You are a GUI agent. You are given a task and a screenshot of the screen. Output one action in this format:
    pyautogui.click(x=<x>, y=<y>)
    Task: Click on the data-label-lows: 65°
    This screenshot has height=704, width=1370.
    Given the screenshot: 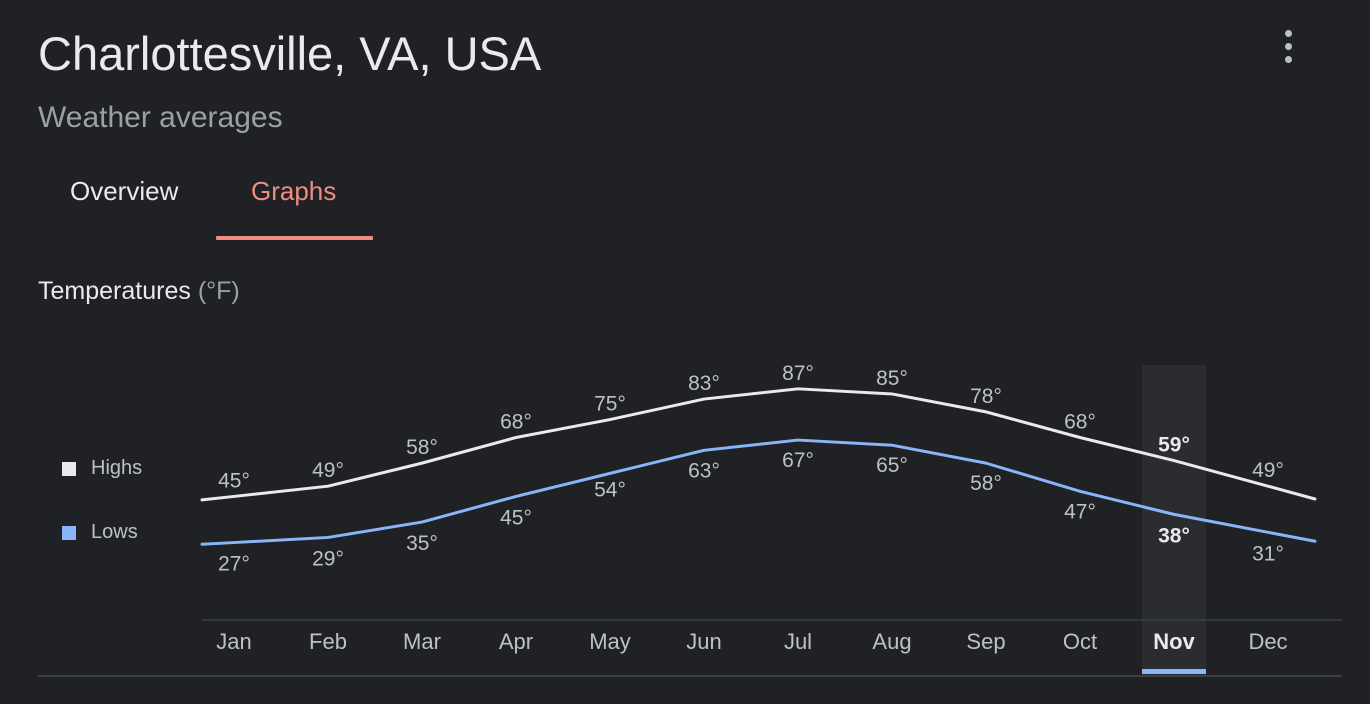 What is the action you would take?
    pyautogui.click(x=892, y=465)
    